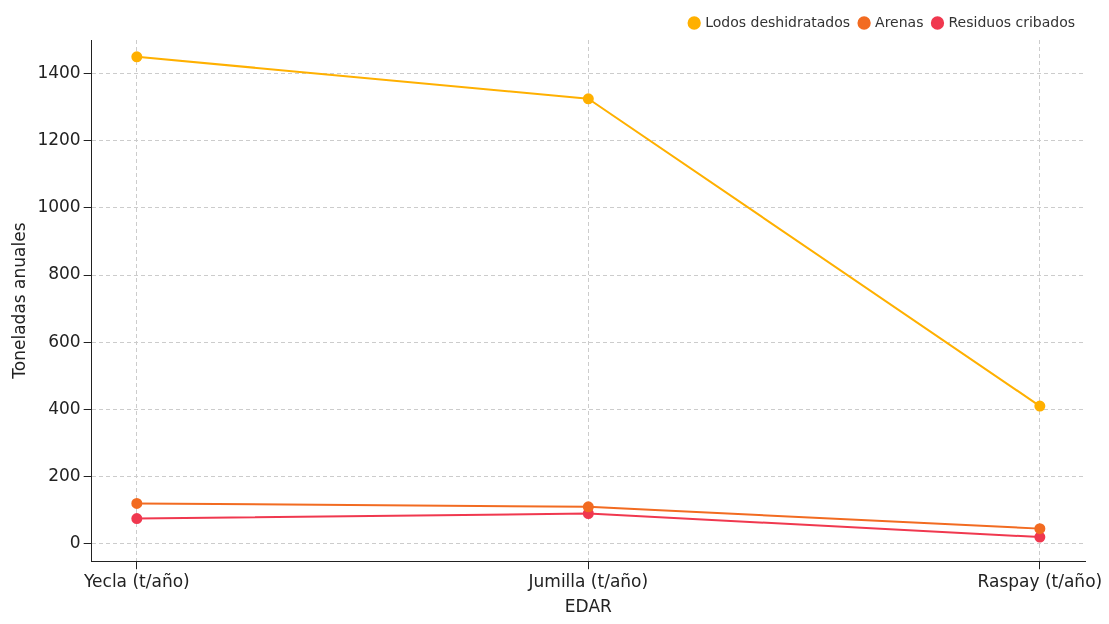 Image resolution: width=1109 pixels, height=624 pixels. Describe the element at coordinates (64, 273) in the screenshot. I see `y-tick-label: 800` at that location.